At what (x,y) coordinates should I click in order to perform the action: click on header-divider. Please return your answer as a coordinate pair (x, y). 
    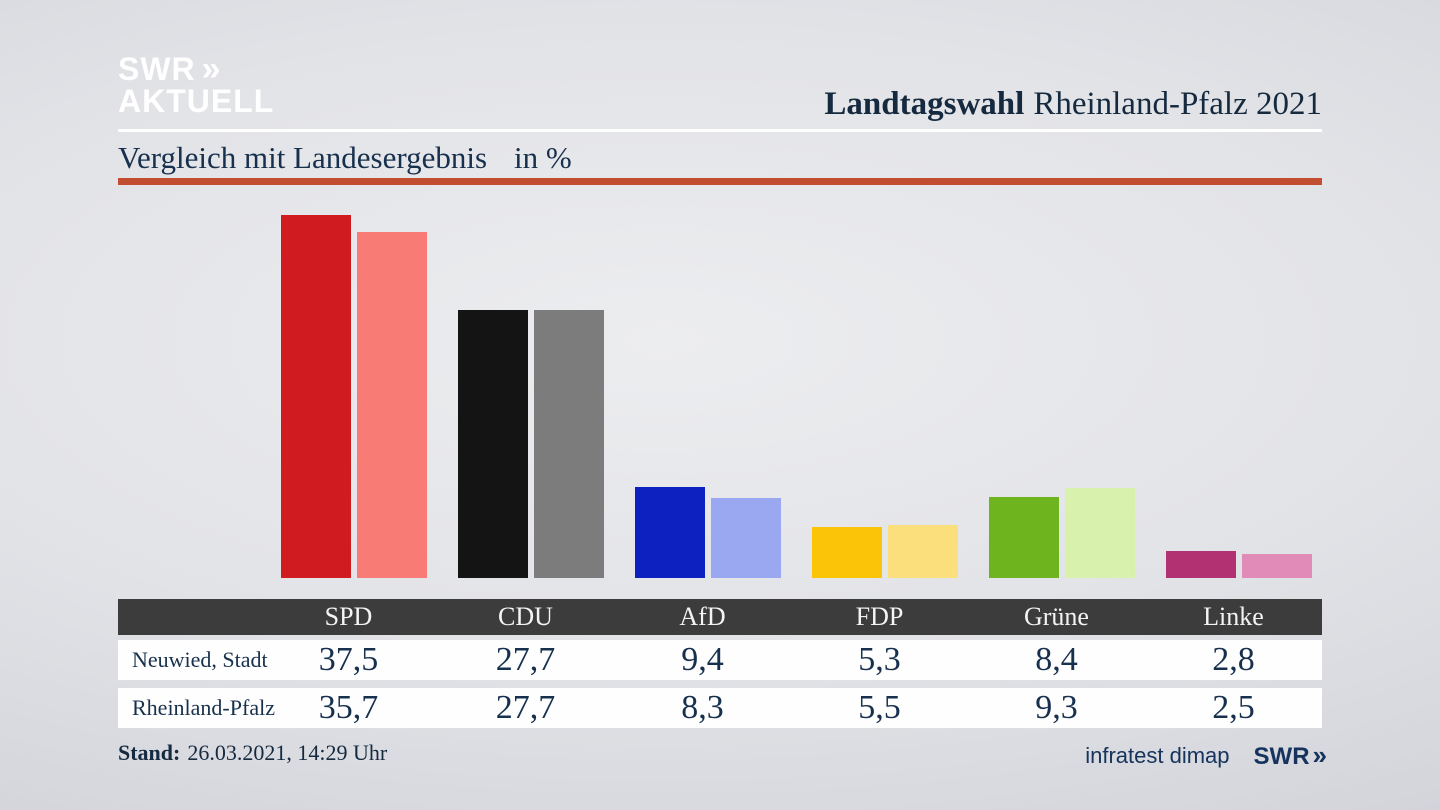
    Looking at the image, I should click on (720, 130).